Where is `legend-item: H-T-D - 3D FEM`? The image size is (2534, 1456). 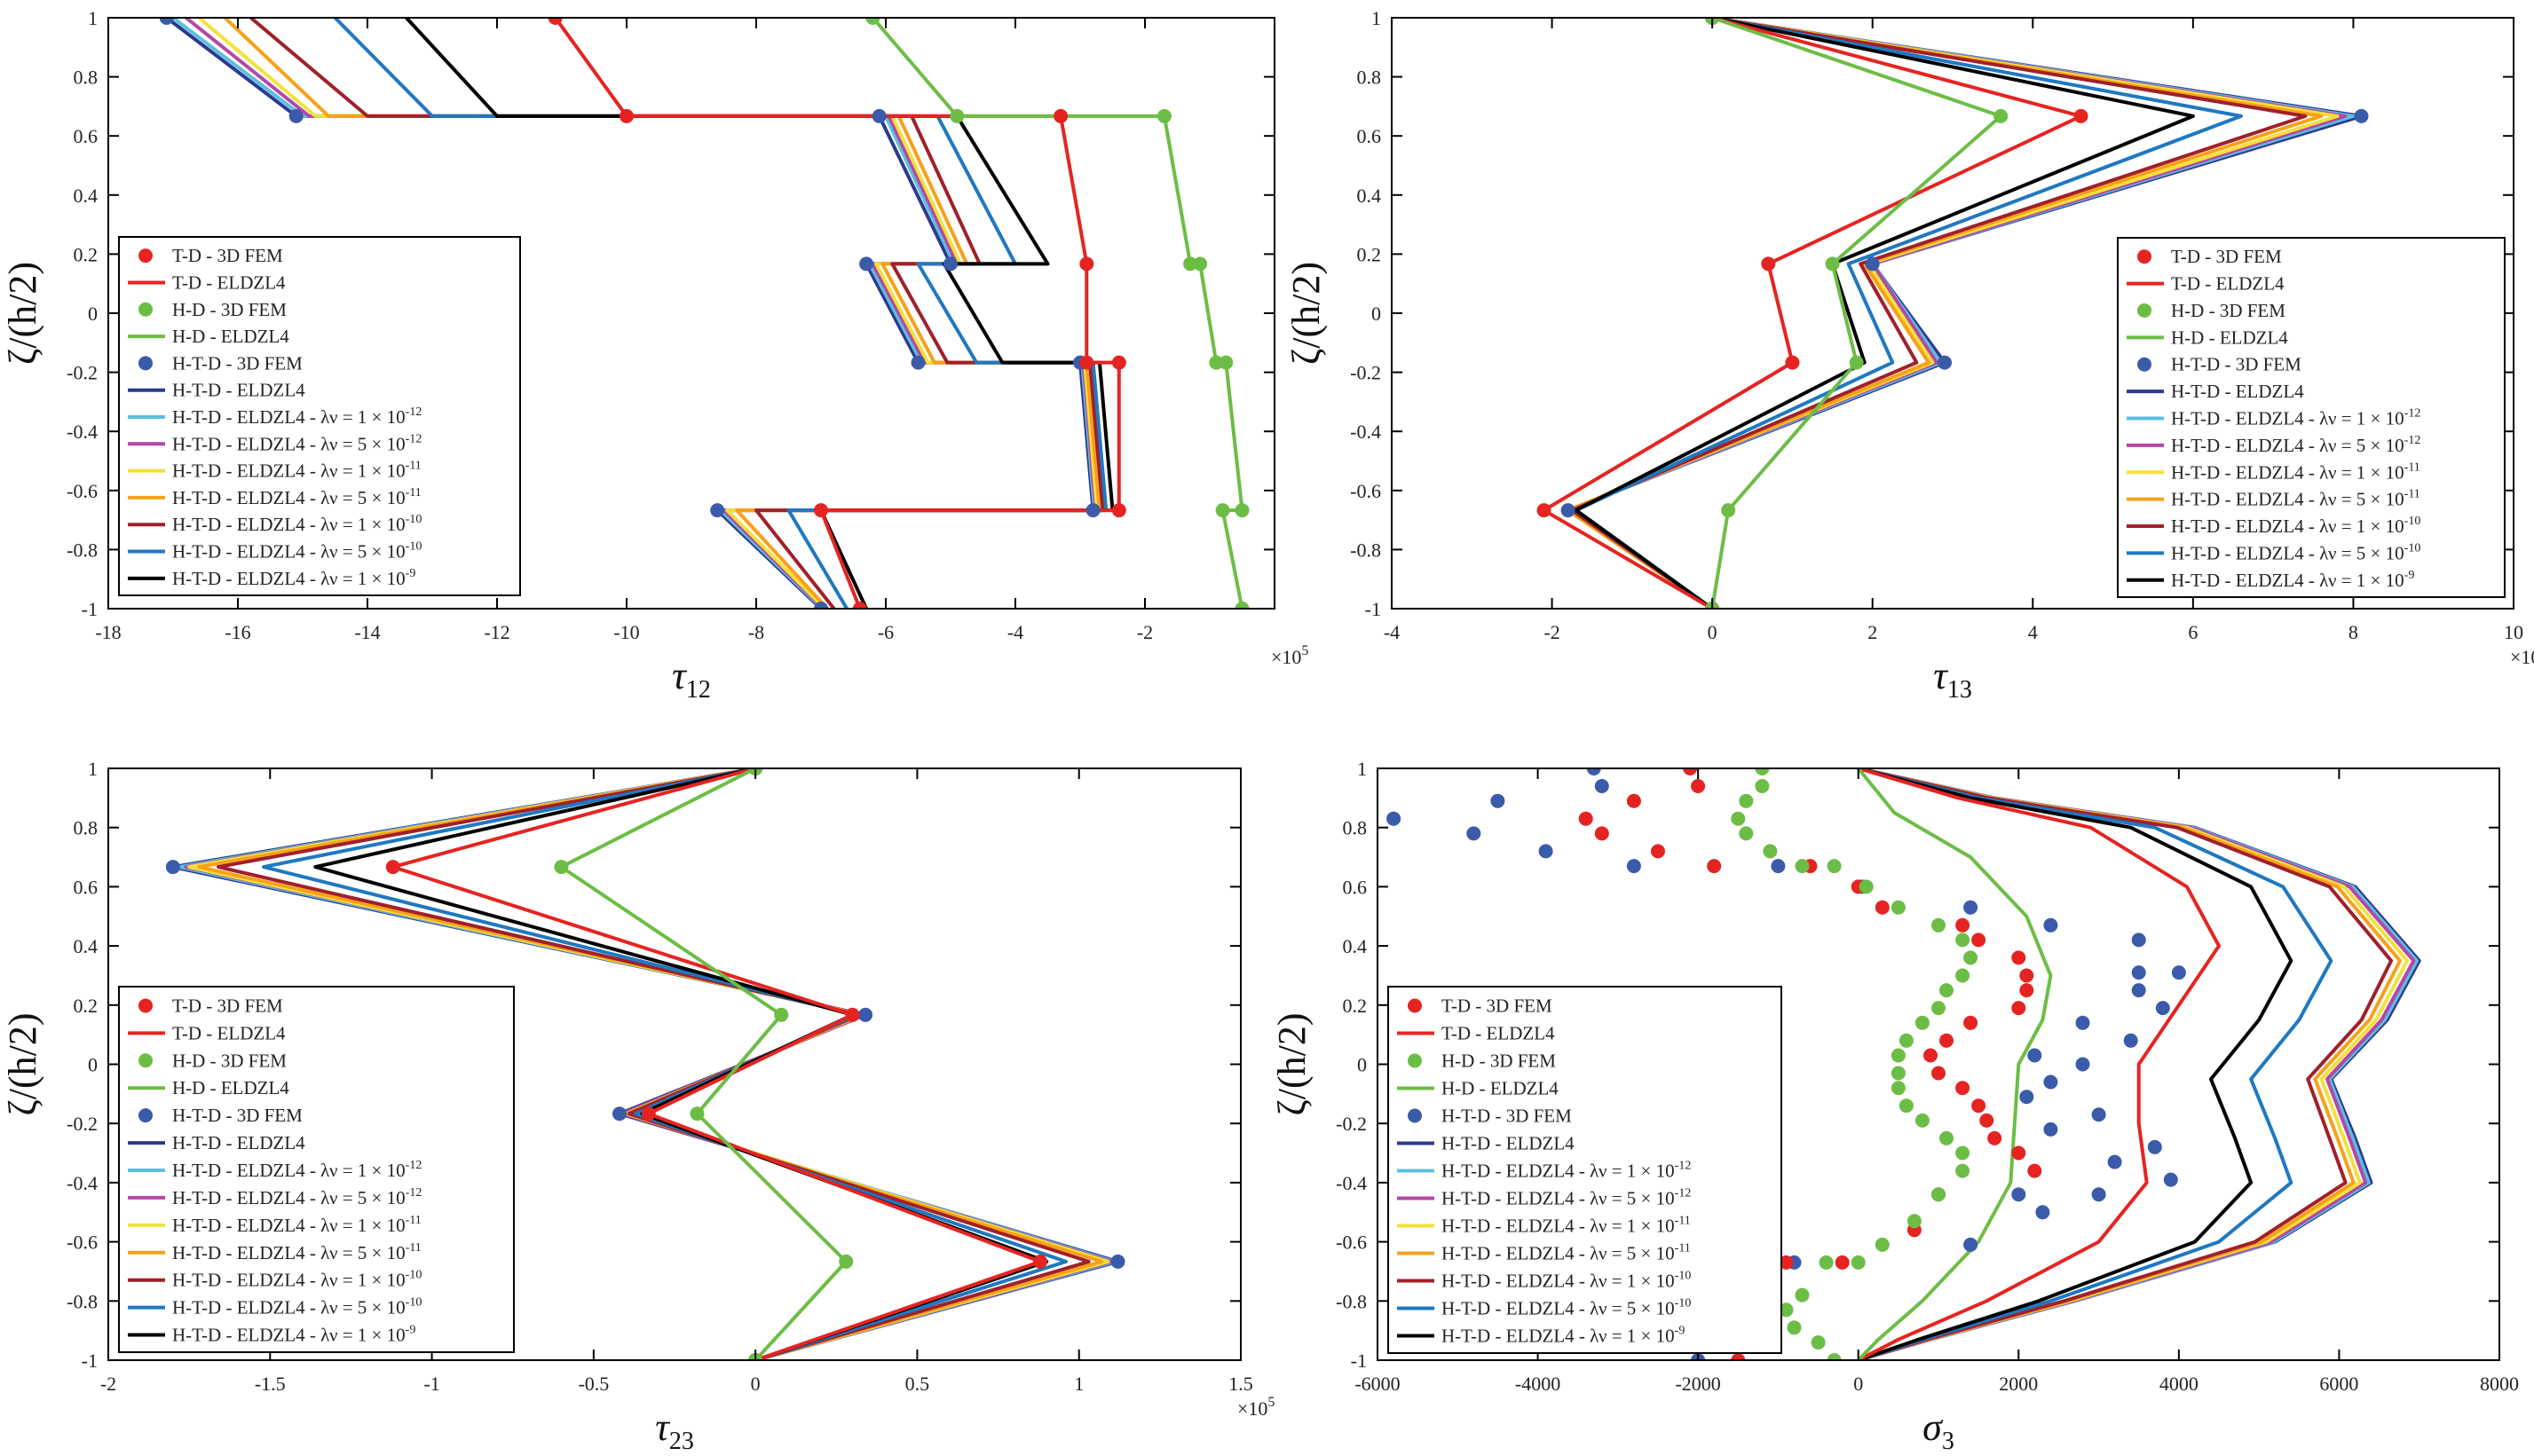 legend-item: H-T-D - 3D FEM is located at coordinates (220, 1115).